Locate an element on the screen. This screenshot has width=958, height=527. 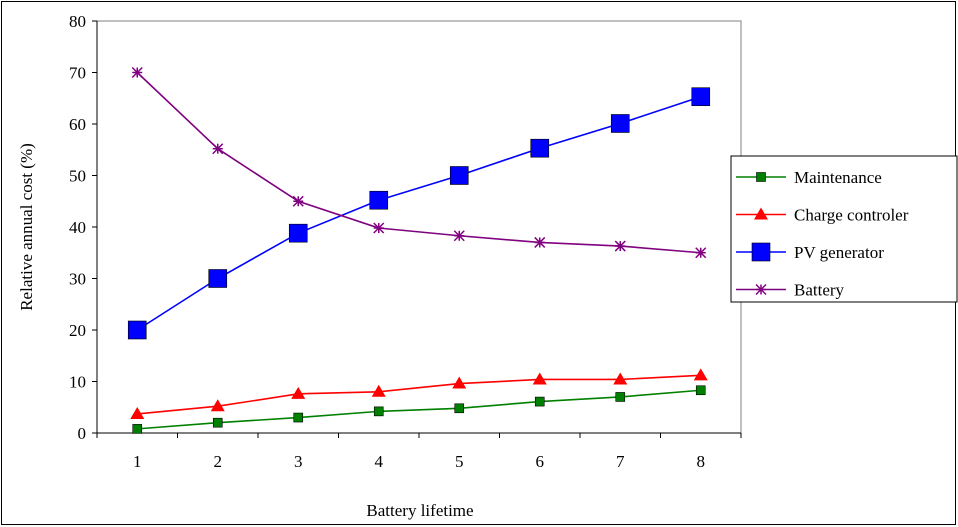
legend-label: Charge controler is located at coordinates (851, 215).